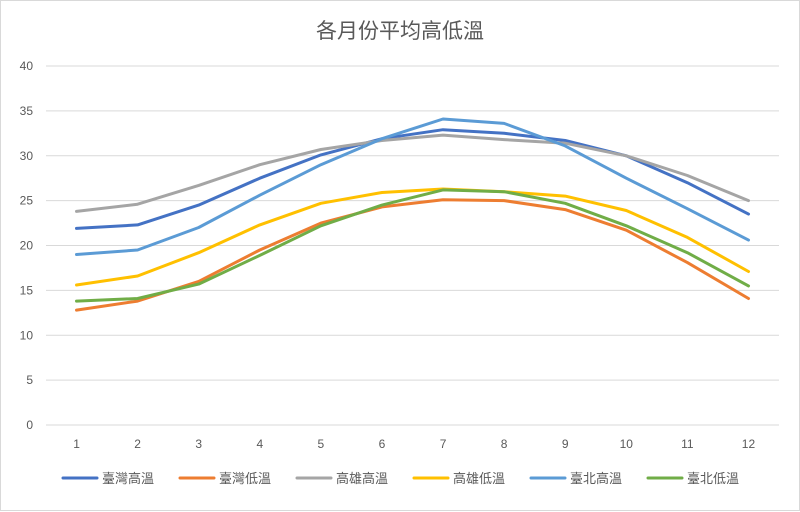 This screenshot has width=800, height=512. What do you see at coordinates (29, 380) in the screenshot?
I see `y-tick-label: 5` at bounding box center [29, 380].